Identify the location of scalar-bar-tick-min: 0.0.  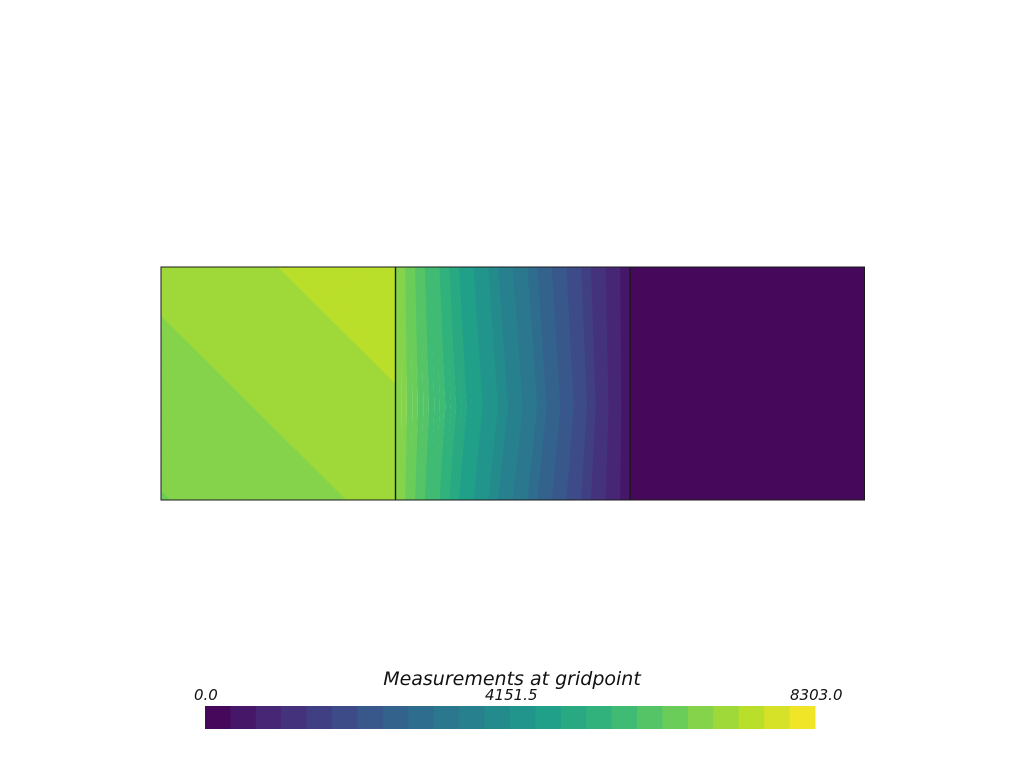
(206, 695).